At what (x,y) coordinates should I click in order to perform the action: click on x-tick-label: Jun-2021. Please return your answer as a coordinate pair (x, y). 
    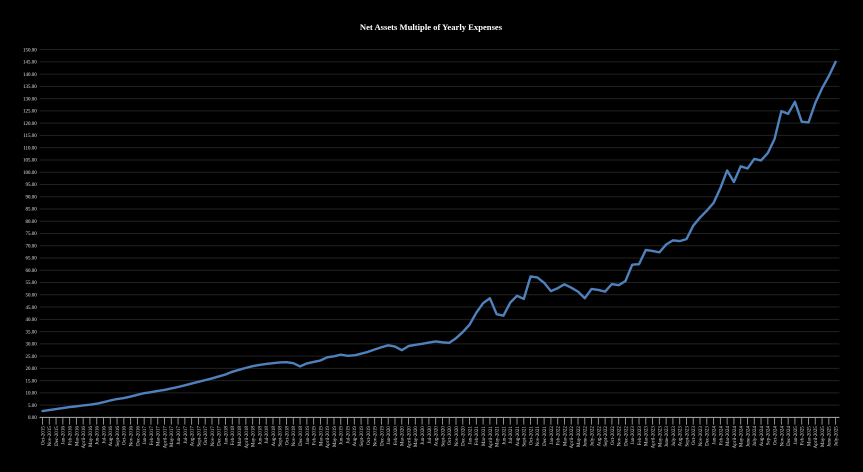
    Looking at the image, I should click on (504, 435).